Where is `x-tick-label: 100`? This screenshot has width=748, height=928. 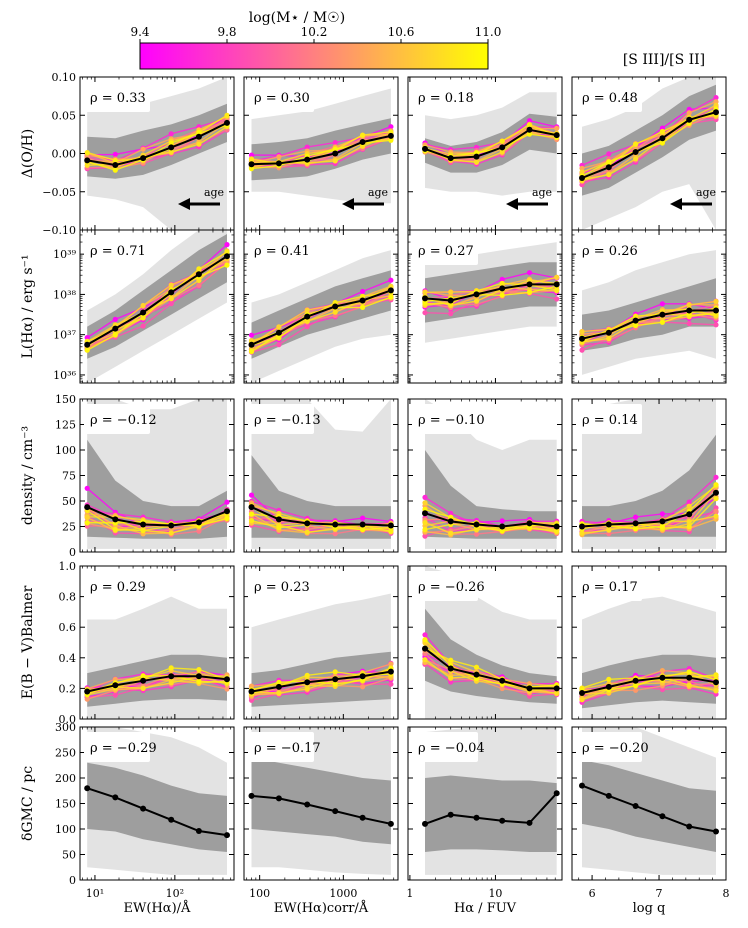 x-tick-label: 100 is located at coordinates (259, 893).